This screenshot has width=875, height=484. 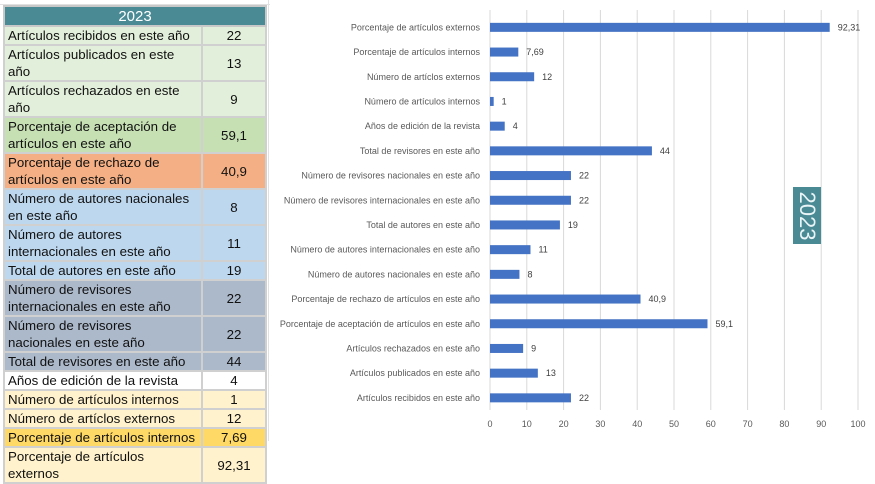 I want to click on table-row: Número de artículos internos 1, so click(x=135, y=399).